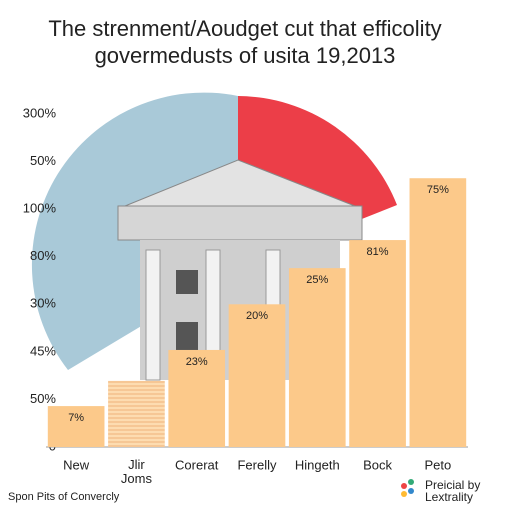  Describe the element at coordinates (407, 488) in the screenshot. I see `logo` at that location.